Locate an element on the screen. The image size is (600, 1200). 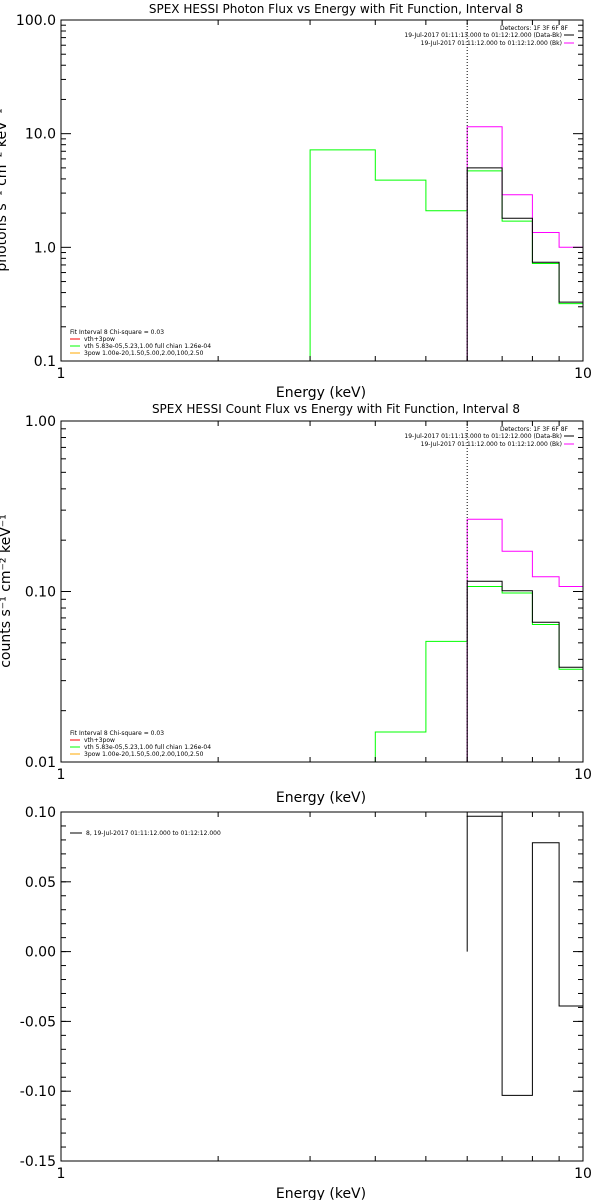
series-1-1-step-line is located at coordinates (525, 640).